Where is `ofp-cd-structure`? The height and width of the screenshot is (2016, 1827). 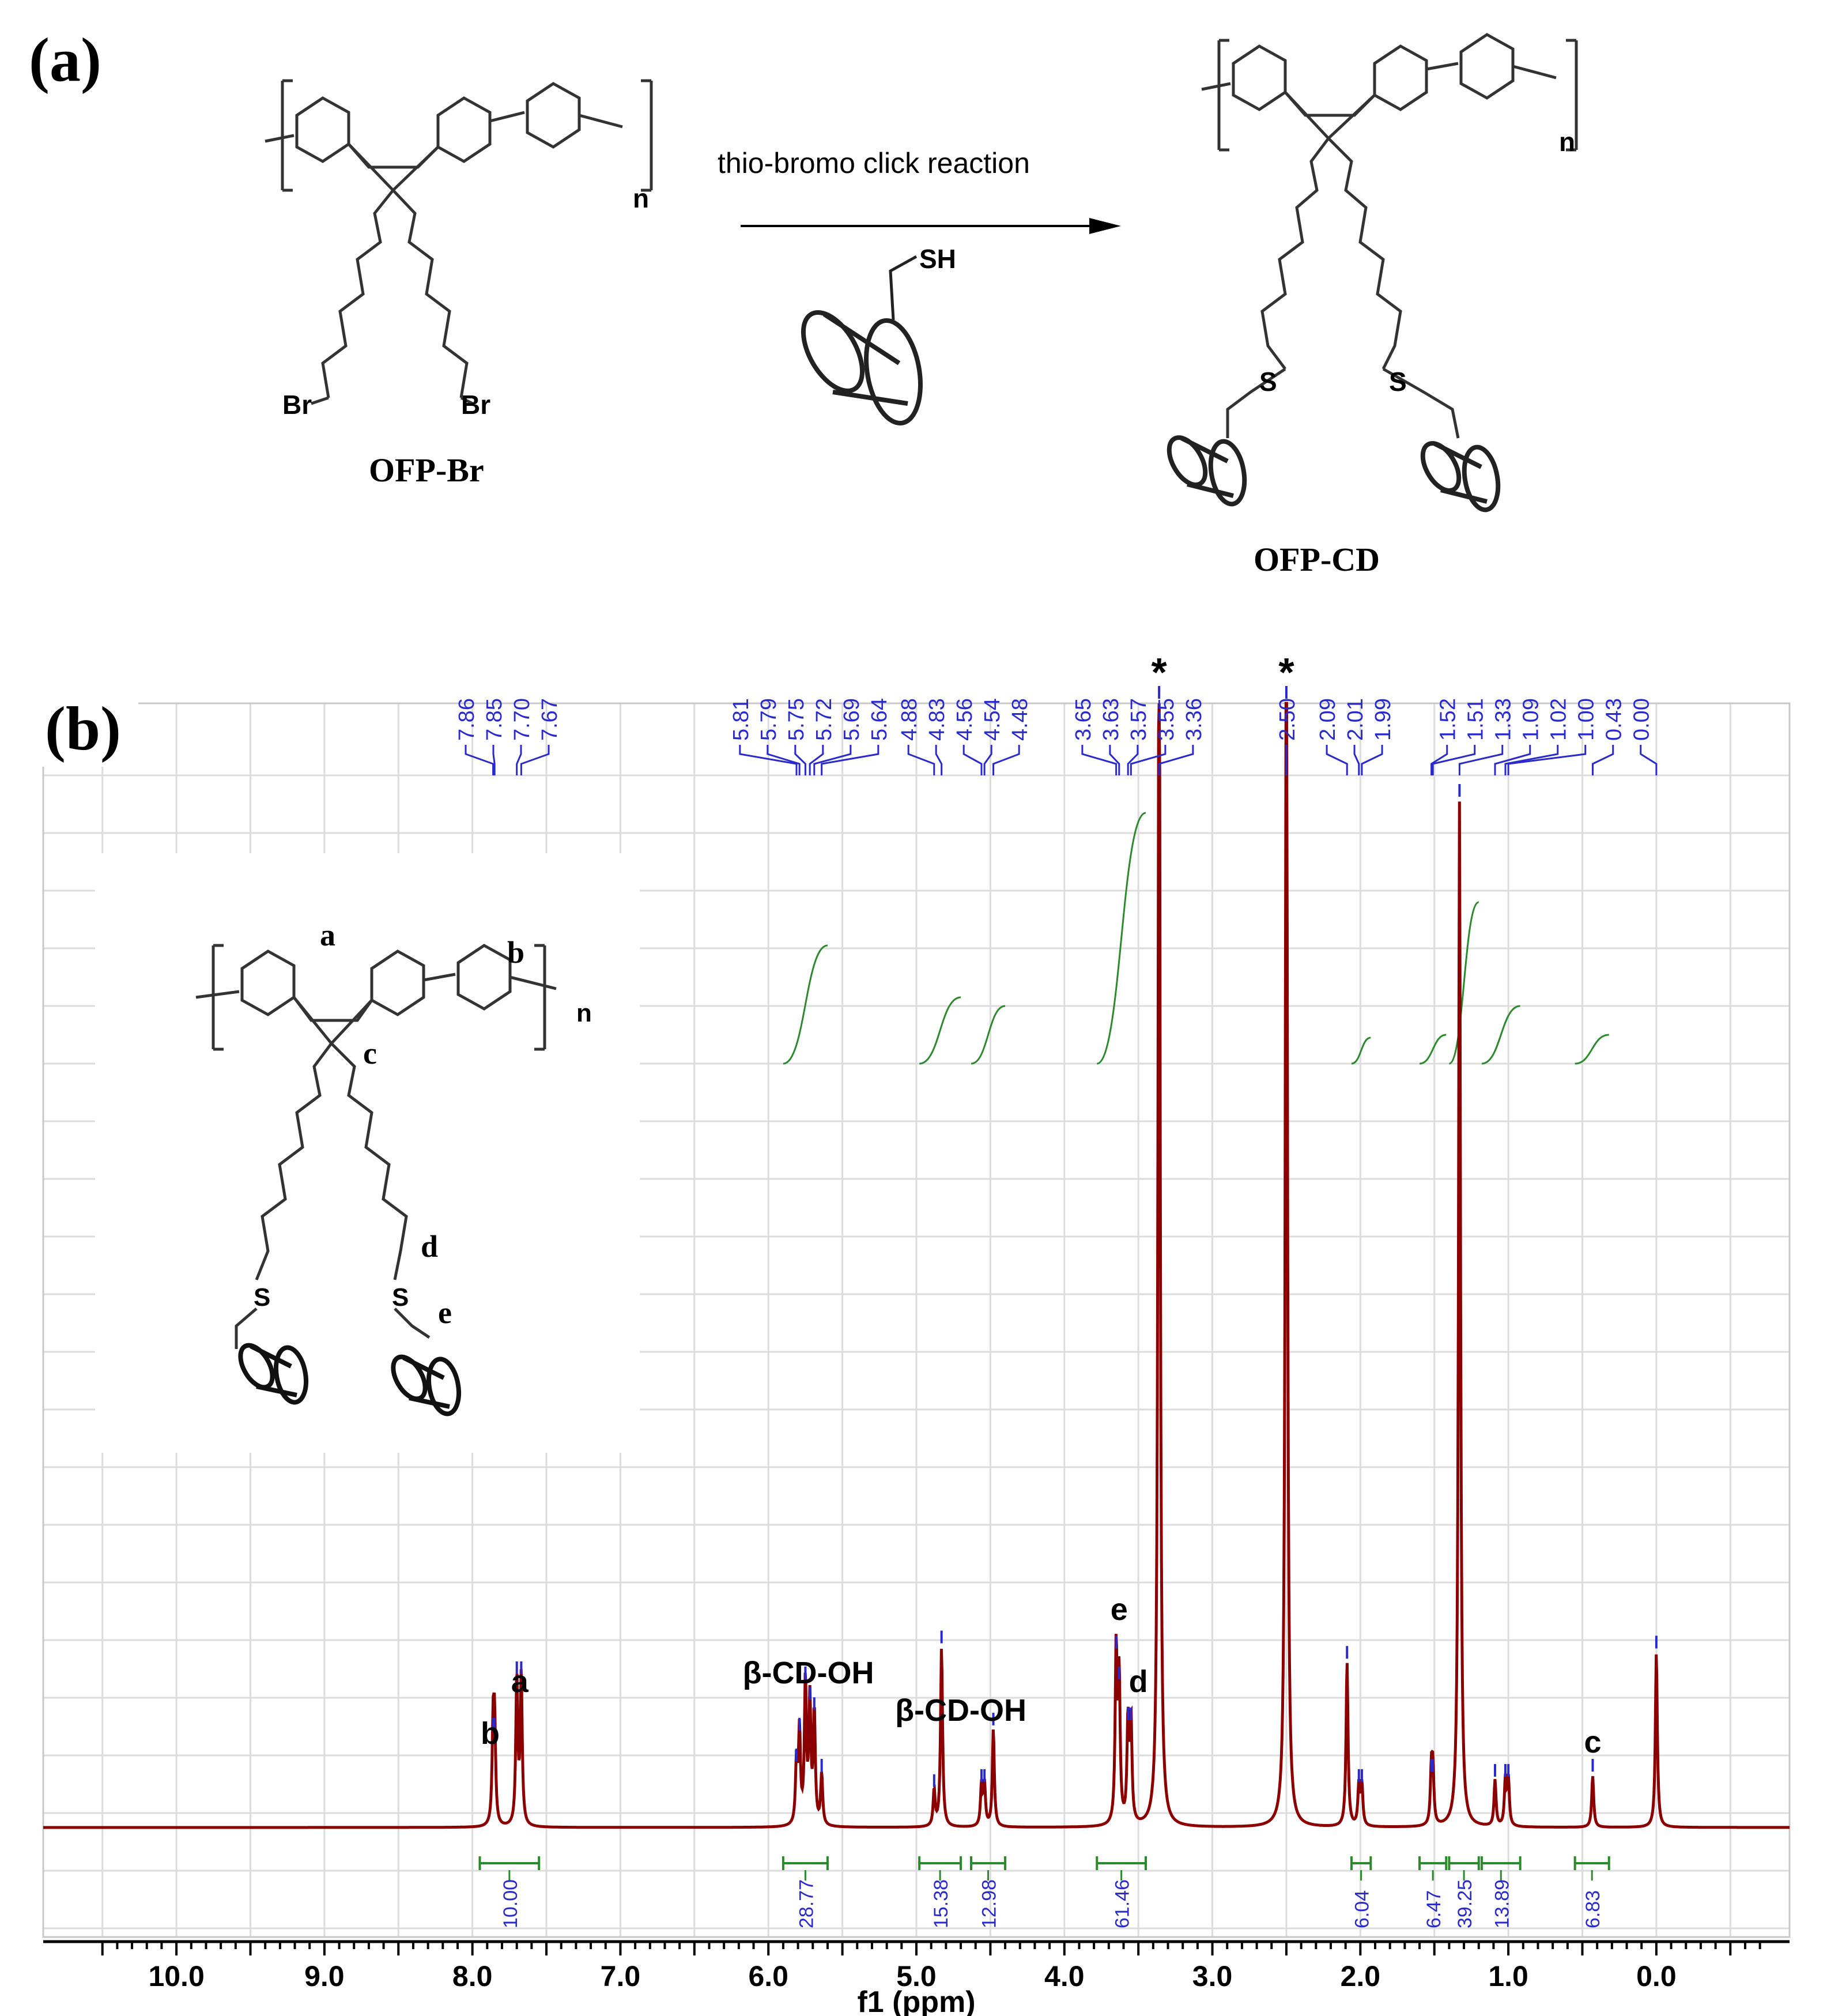 ofp-cd-structure is located at coordinates (1389, 236).